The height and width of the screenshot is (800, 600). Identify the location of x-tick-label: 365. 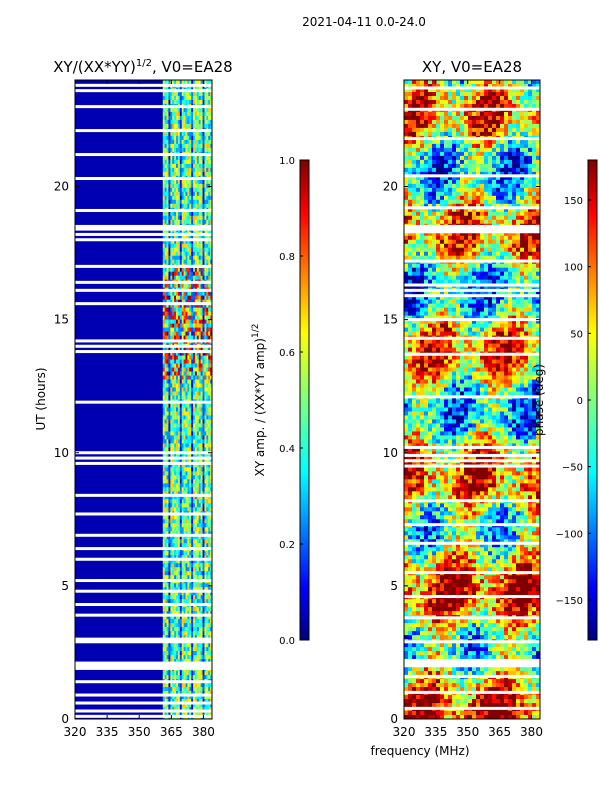
(171, 732).